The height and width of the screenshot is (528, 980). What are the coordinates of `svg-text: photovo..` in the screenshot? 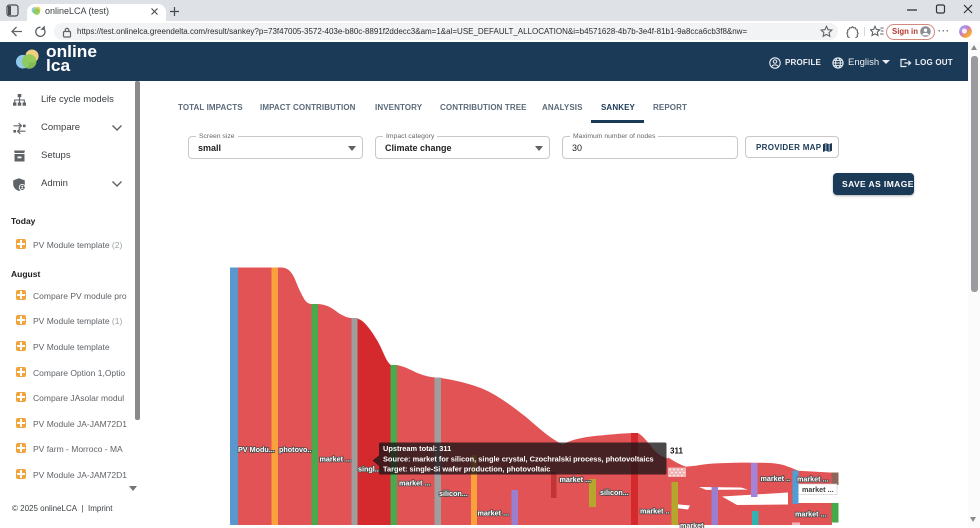 It's located at (295, 449).